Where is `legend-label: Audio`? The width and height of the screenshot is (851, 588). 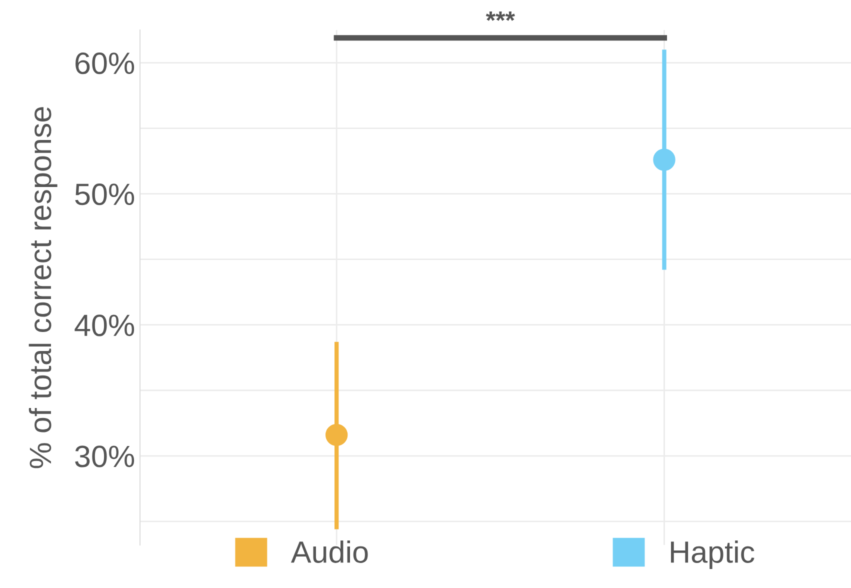
legend-label: Audio is located at coordinates (329, 551).